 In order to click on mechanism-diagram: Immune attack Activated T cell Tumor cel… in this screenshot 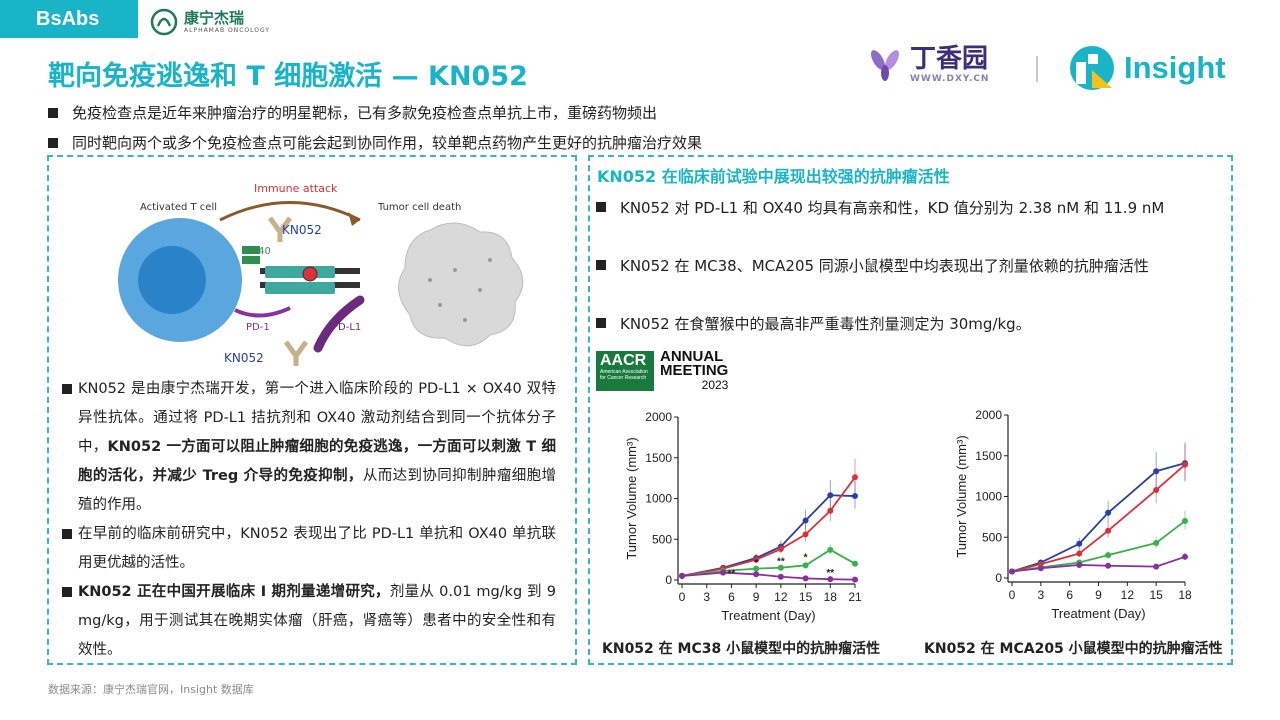, I will do `click(321, 274)`.